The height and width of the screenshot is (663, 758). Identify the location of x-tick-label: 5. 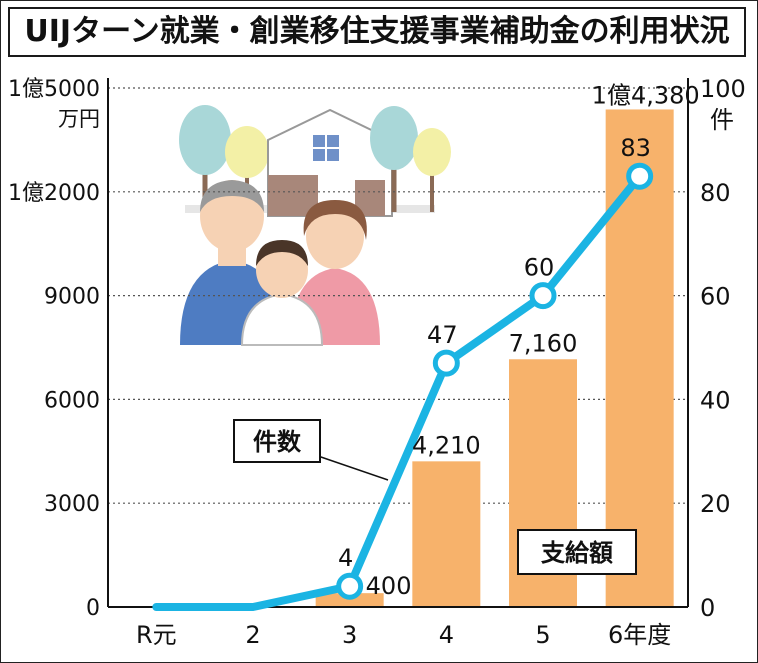
(542, 635).